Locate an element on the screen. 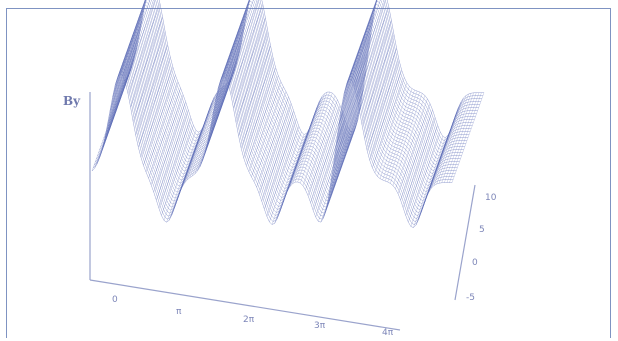 This screenshot has height=341, width=618. x-tick-label: 2π is located at coordinates (249, 320).